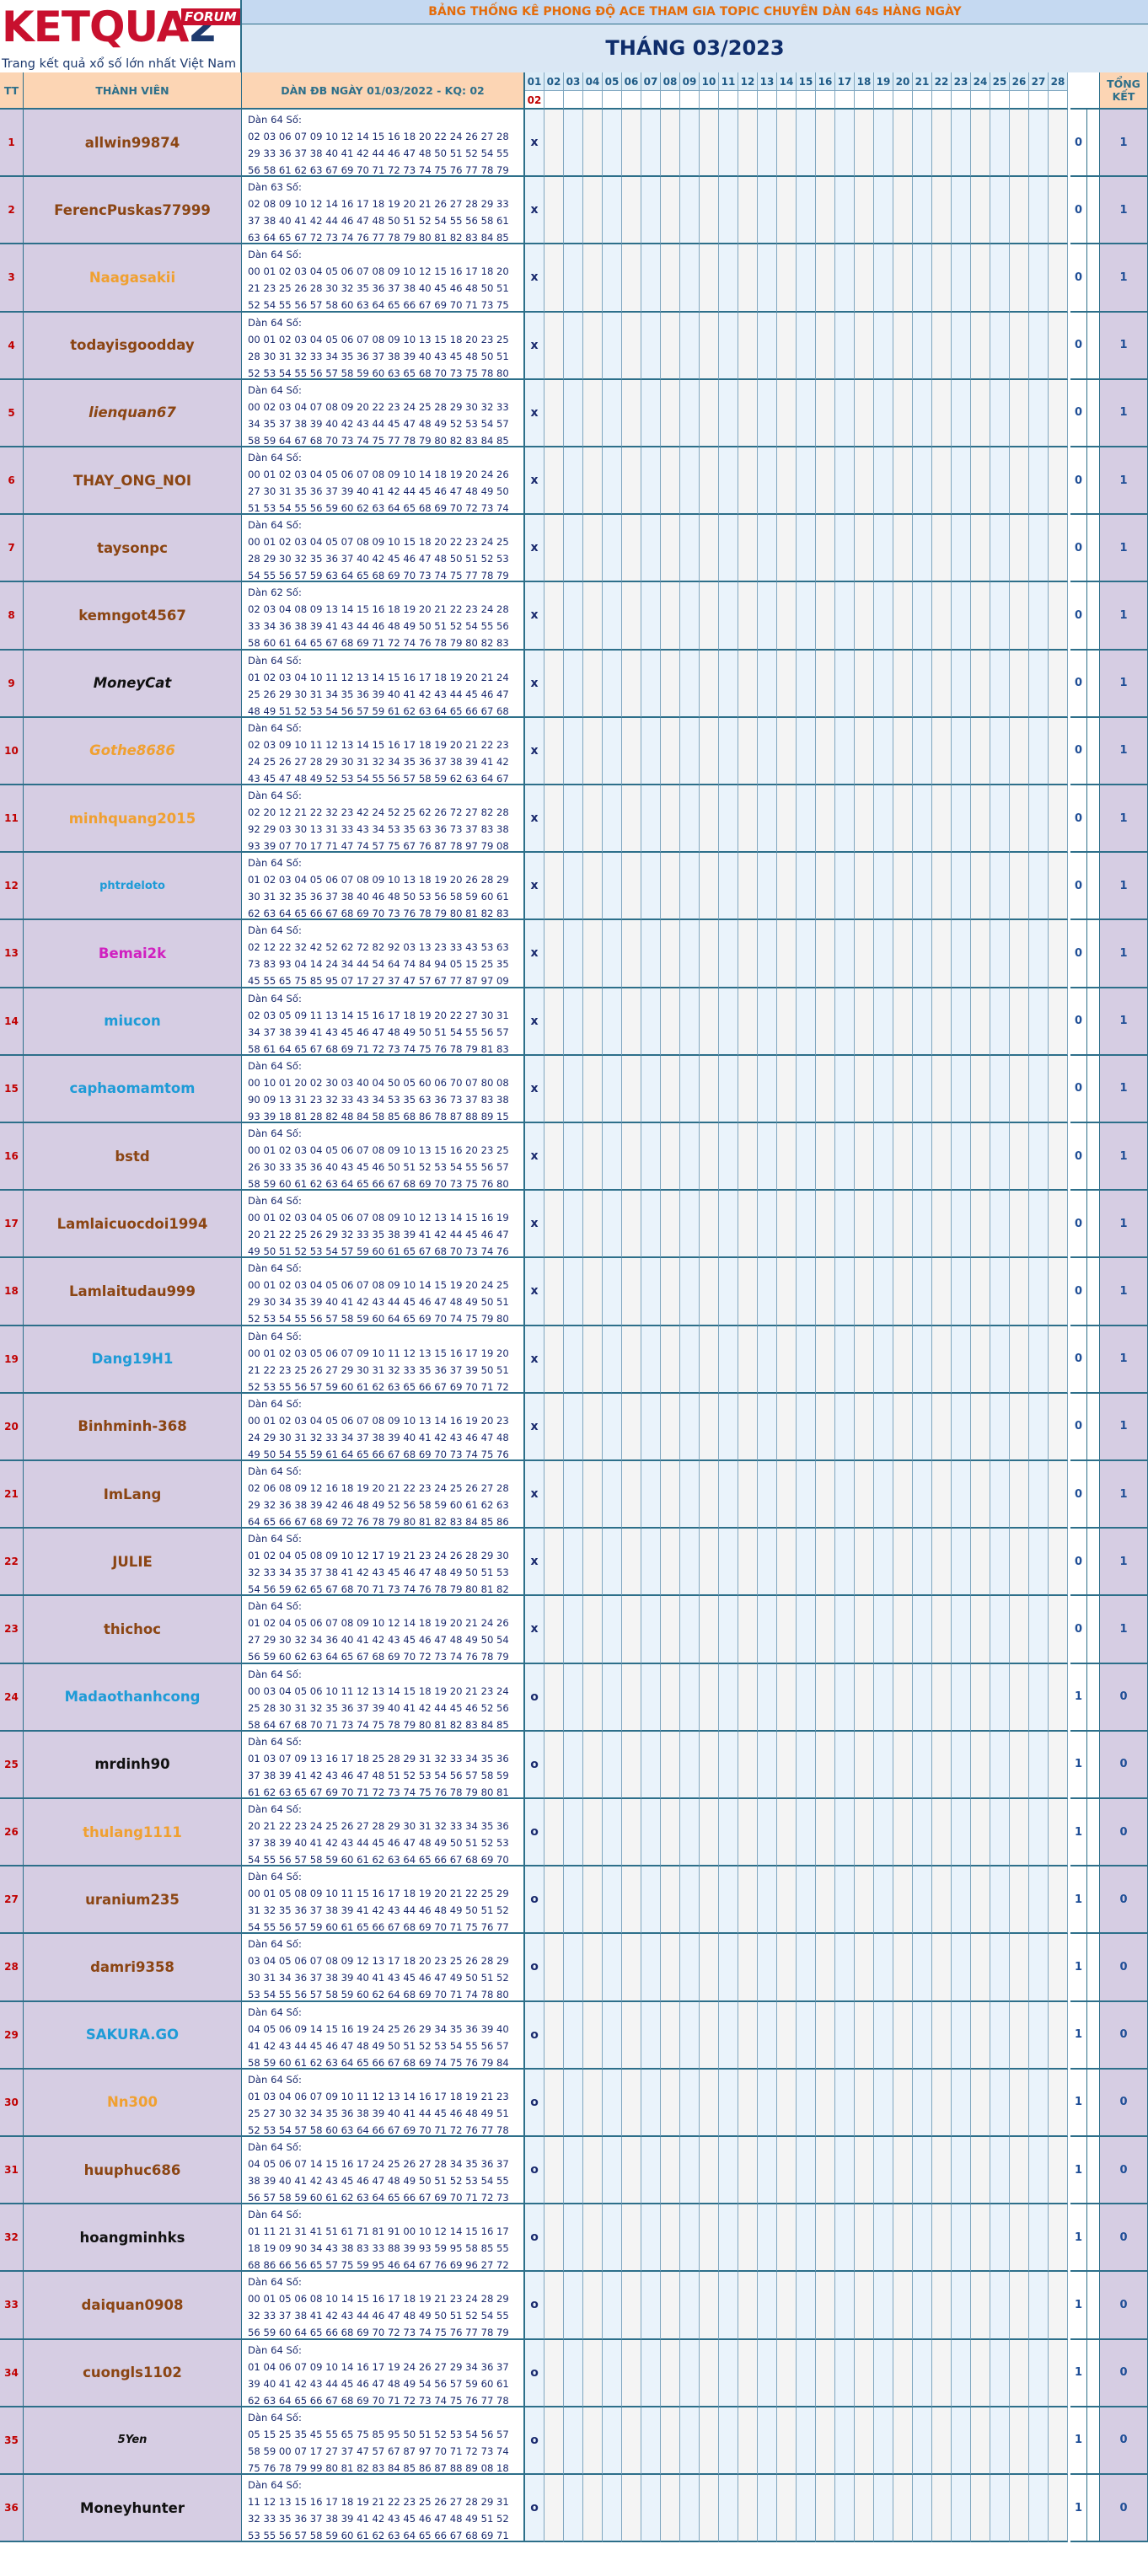 This screenshot has height=2576, width=1148. Describe the element at coordinates (133, 1833) in the screenshot. I see `member-name-link: thulang1111` at that location.